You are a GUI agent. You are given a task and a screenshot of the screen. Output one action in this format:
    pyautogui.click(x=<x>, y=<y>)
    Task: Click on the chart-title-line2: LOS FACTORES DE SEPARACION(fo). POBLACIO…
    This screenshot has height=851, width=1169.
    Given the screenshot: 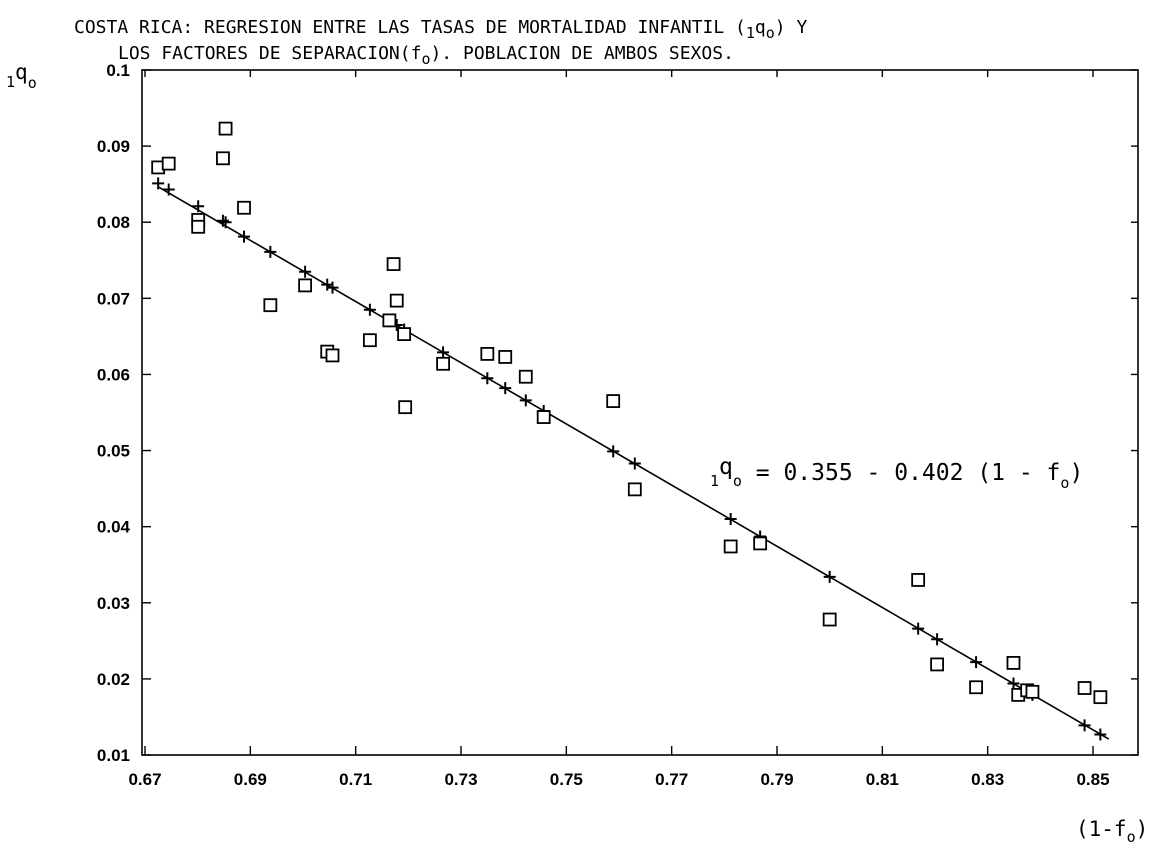 What is the action you would take?
    pyautogui.click(x=426, y=55)
    